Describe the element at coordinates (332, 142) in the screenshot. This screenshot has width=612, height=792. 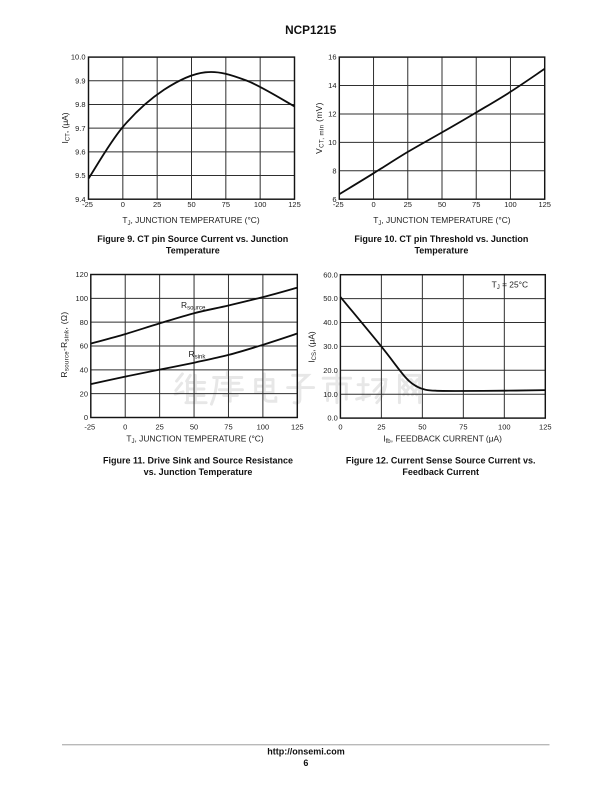
I see `svg-text: 10` at that location.